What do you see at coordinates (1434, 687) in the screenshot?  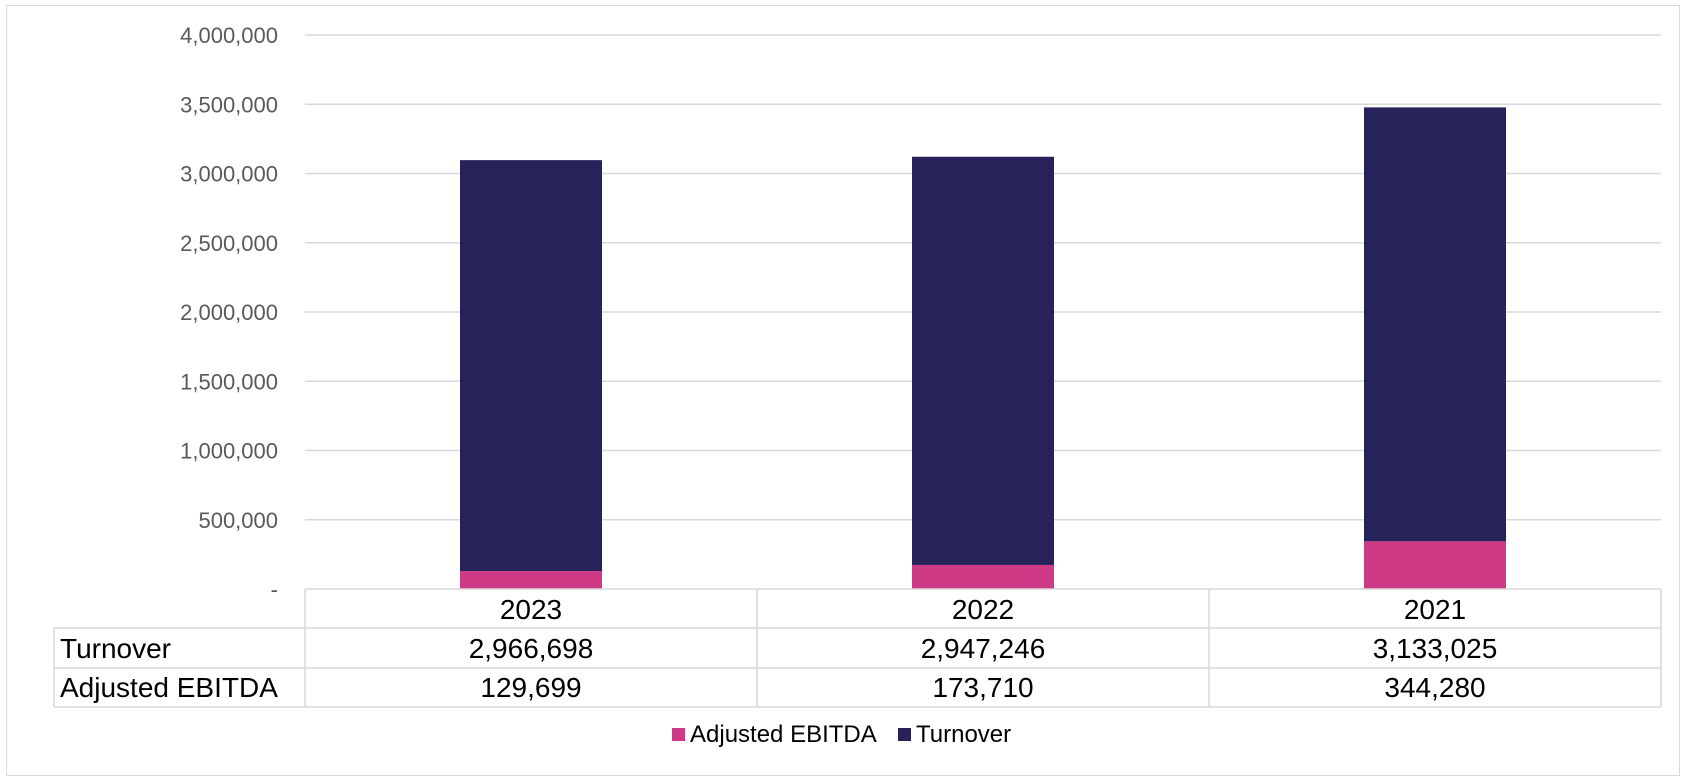 I see `table-cell-value: 344,280` at bounding box center [1434, 687].